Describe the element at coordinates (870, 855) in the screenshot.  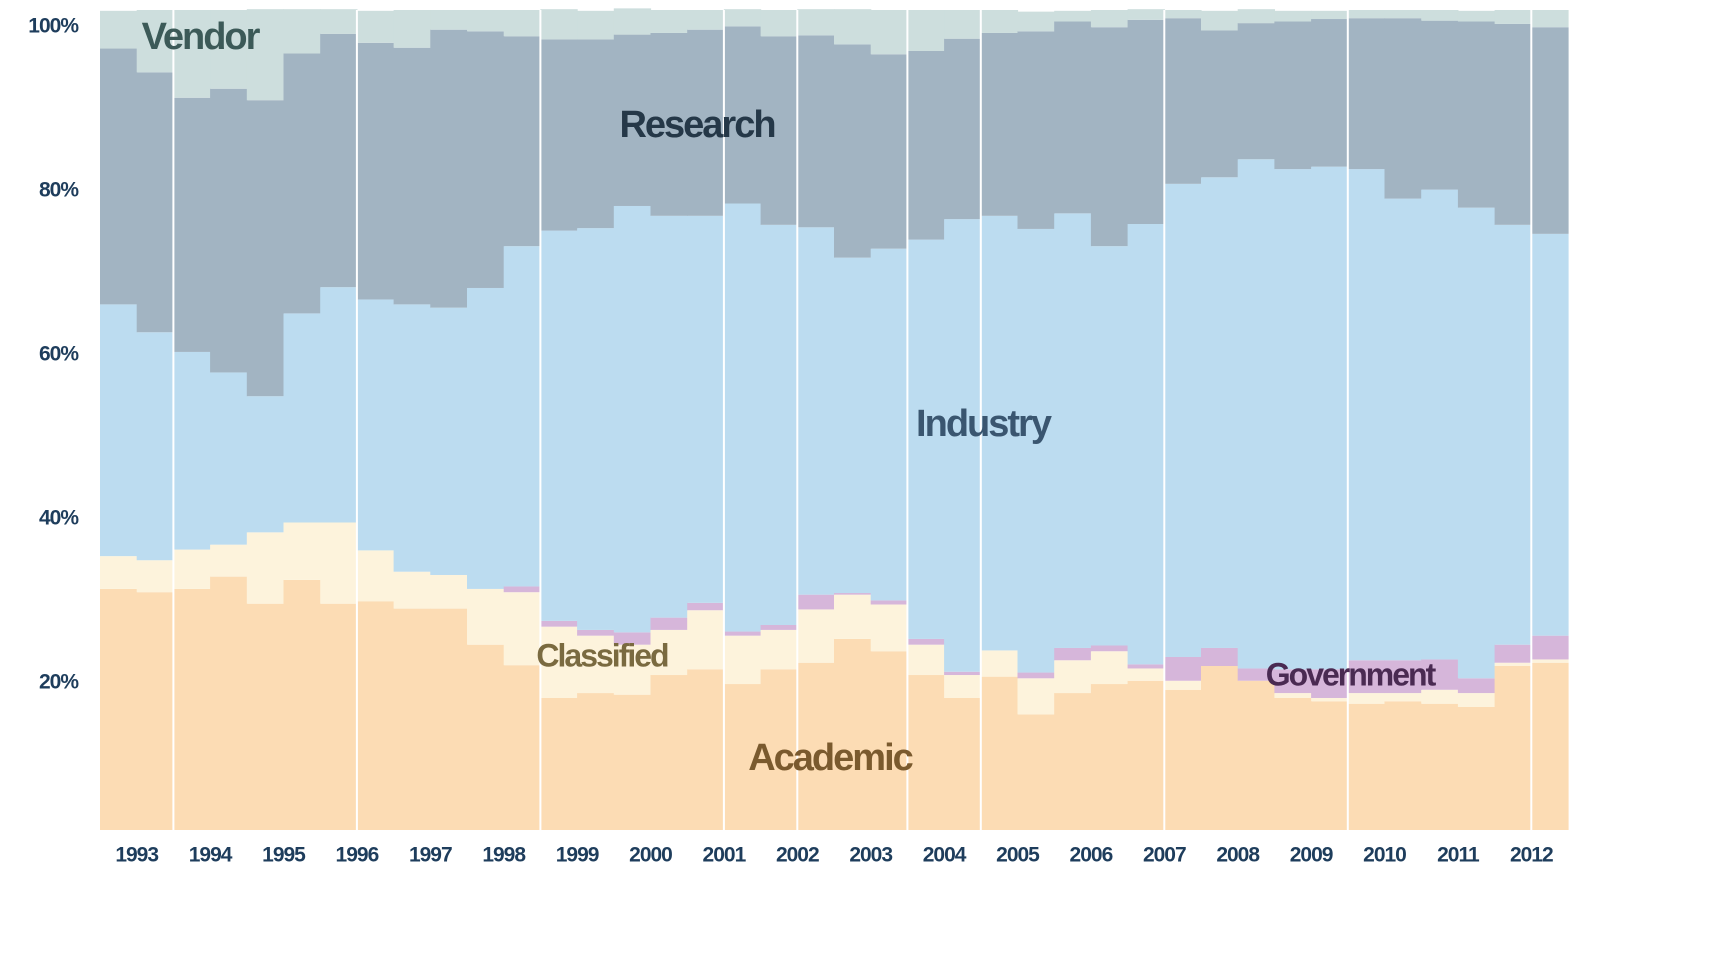
I see `x-tick-label: 2003` at that location.